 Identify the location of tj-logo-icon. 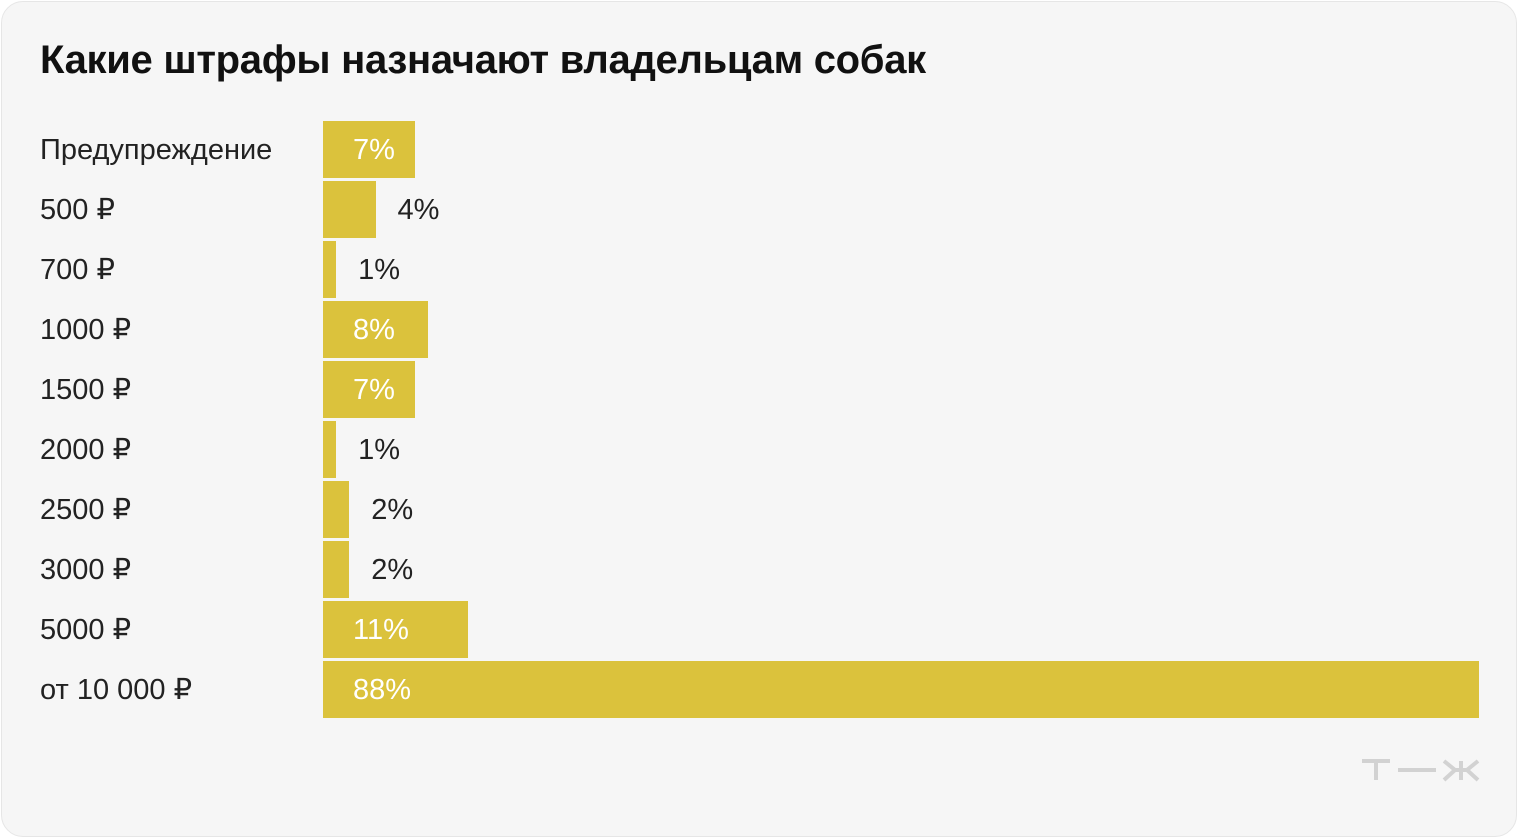
(1421, 770).